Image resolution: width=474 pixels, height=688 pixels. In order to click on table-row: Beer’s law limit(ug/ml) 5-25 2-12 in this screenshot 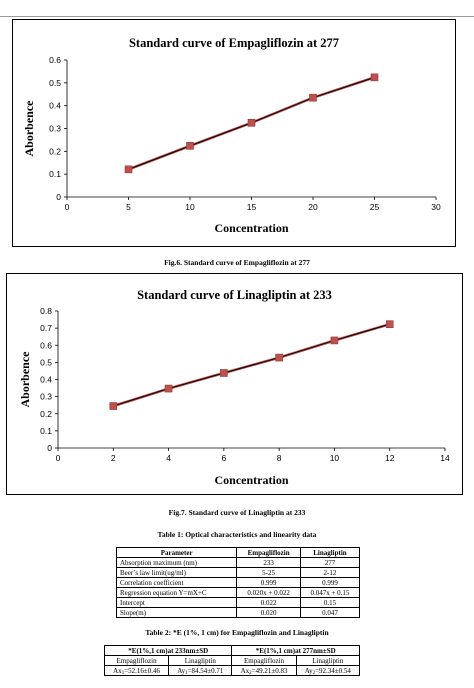, I will do `click(238, 572)`.